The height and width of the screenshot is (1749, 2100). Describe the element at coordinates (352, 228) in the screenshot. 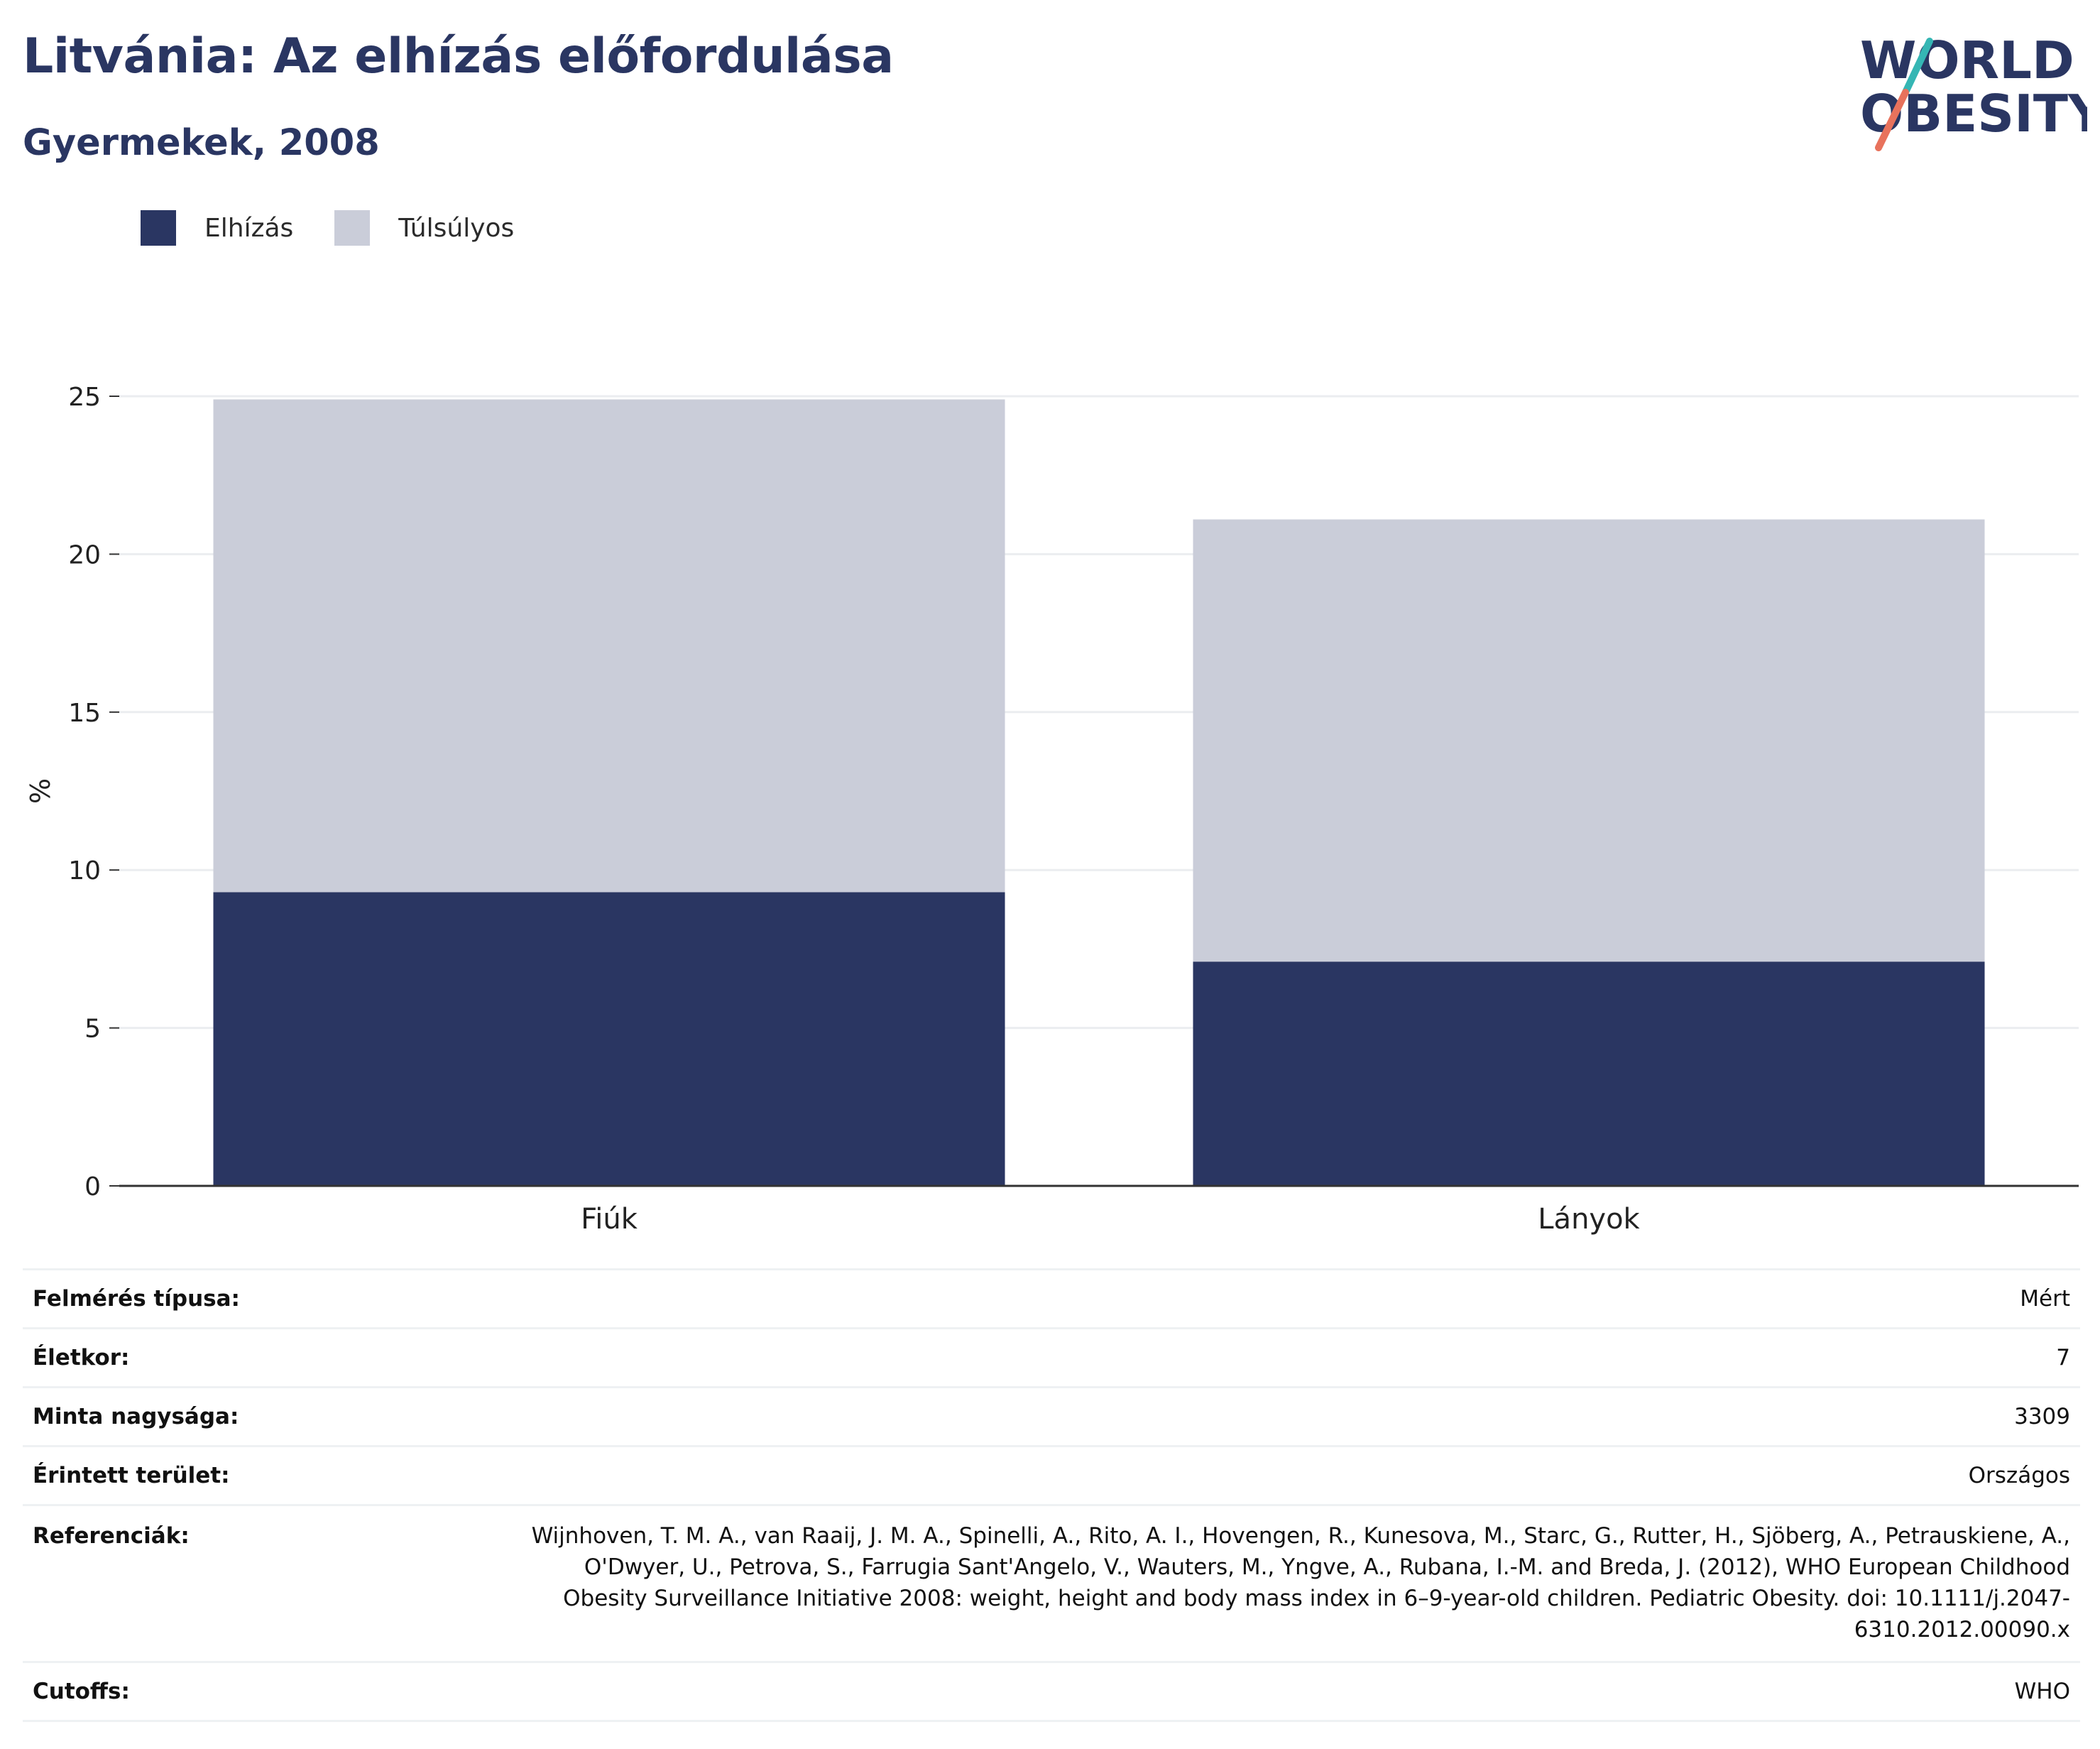

I see `legend-swatch-tulsulyos` at that location.